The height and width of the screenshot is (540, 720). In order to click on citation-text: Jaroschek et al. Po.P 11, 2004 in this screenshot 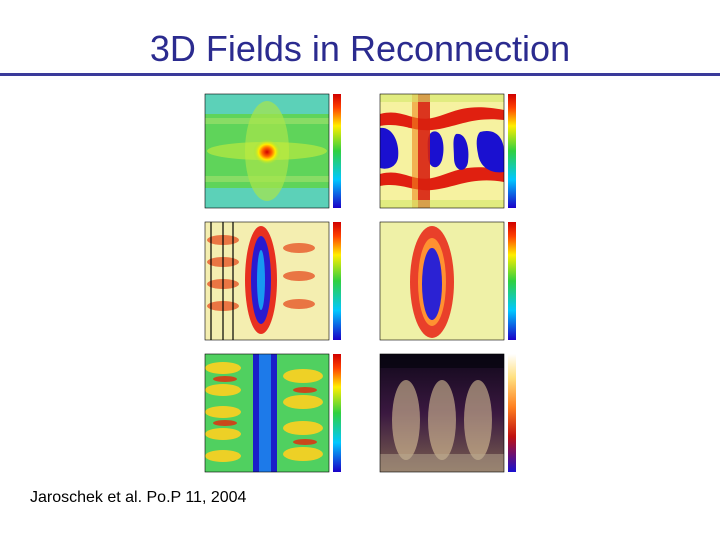, I will do `click(138, 497)`.